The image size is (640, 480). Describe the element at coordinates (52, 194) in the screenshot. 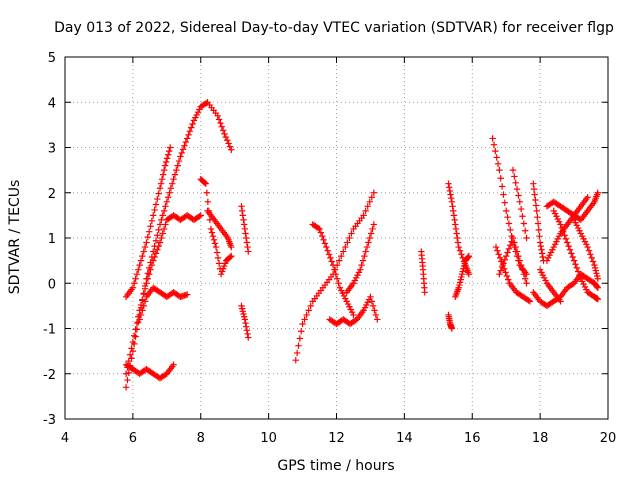

I see `y-tick-label: 2` at that location.